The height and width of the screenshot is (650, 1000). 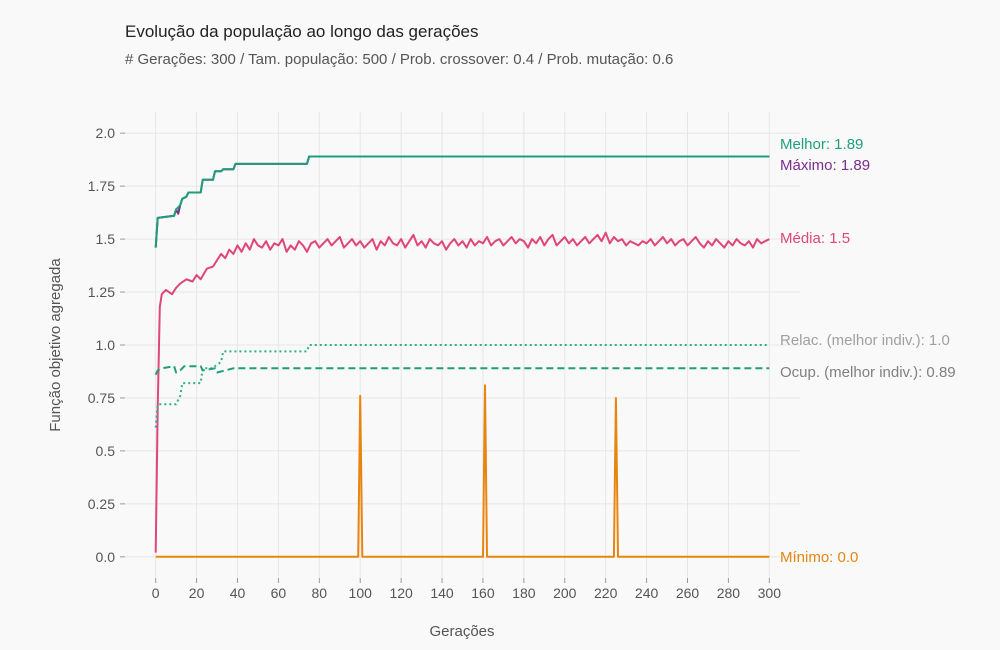 What do you see at coordinates (483, 593) in the screenshot?
I see `x-tick-label: 160` at bounding box center [483, 593].